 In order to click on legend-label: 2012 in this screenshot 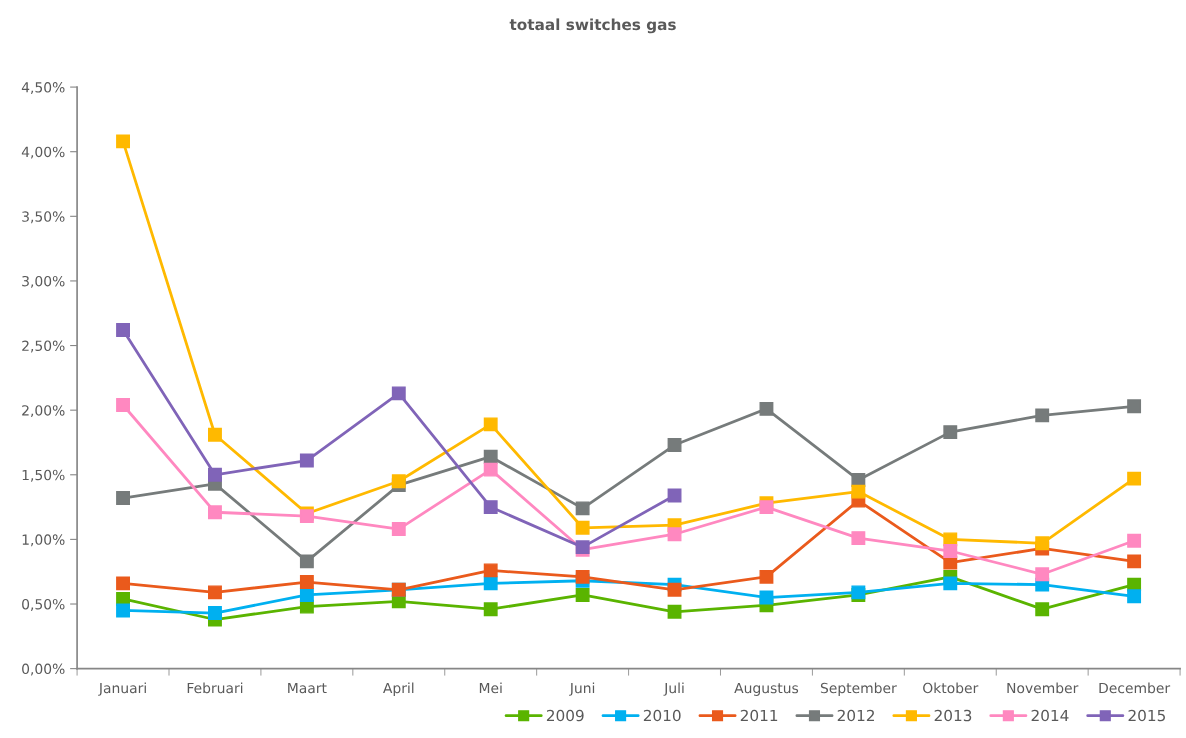, I will do `click(855, 715)`.